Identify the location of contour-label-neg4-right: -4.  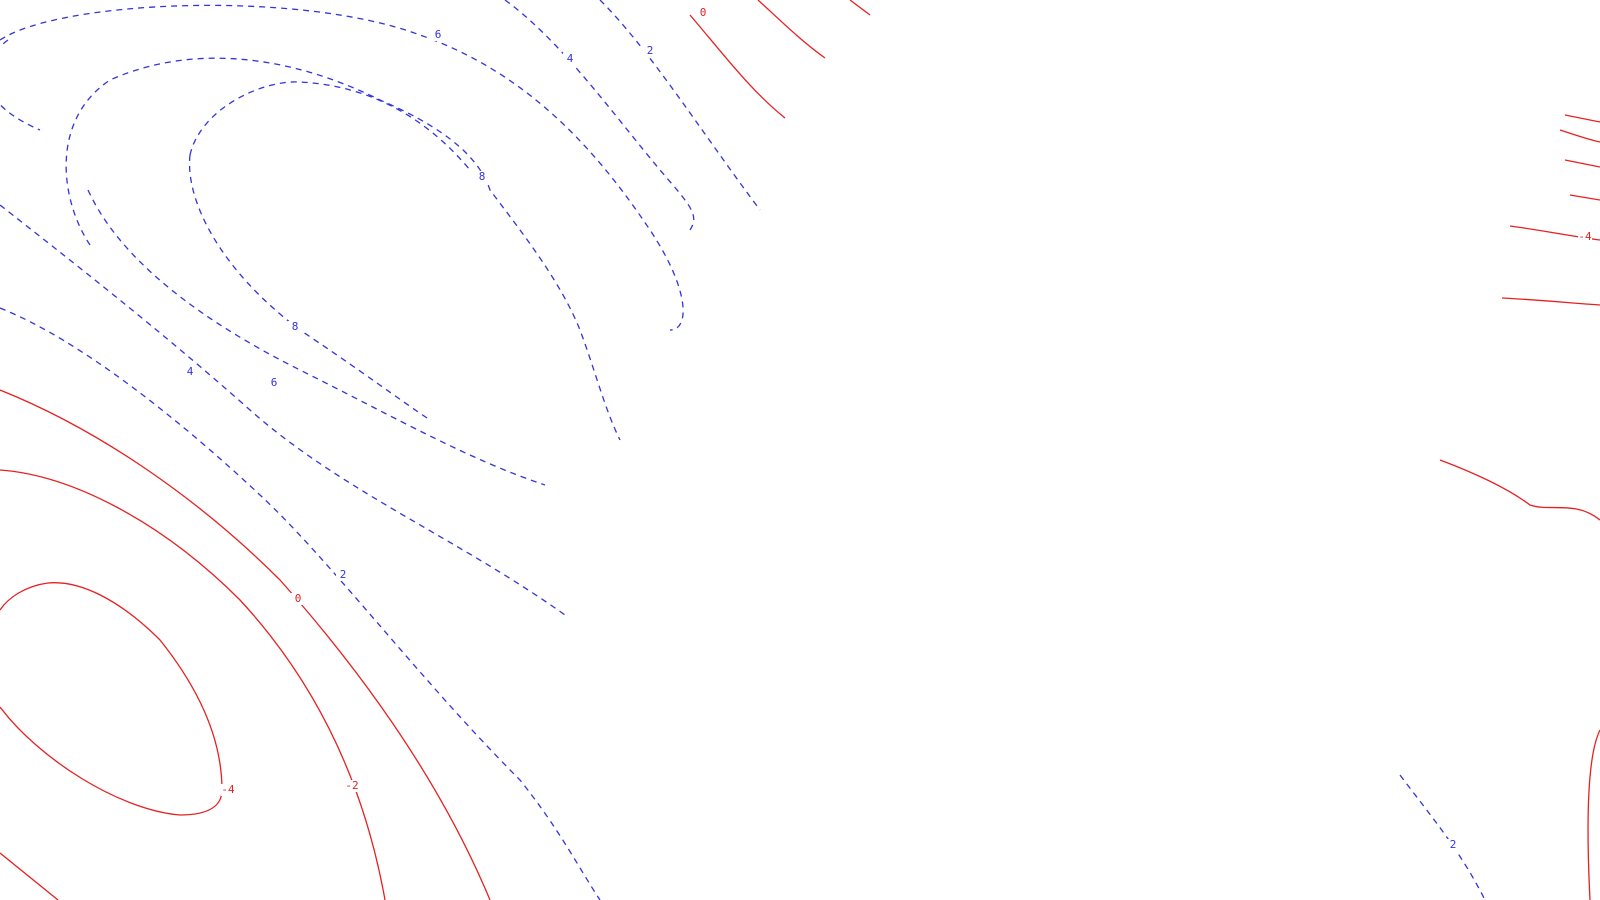
(1585, 236).